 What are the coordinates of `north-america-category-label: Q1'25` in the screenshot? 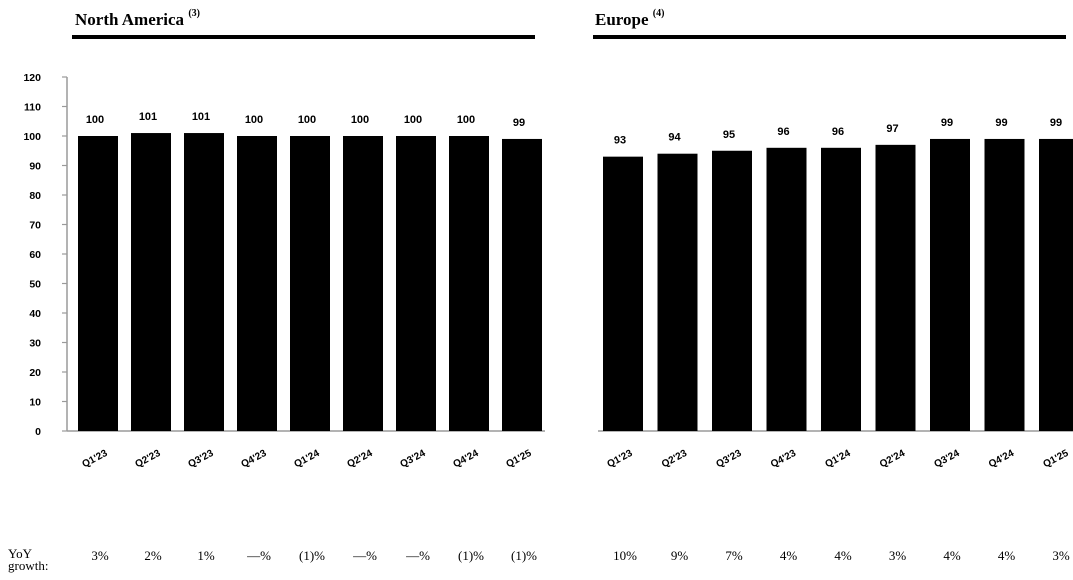 It's located at (519, 459).